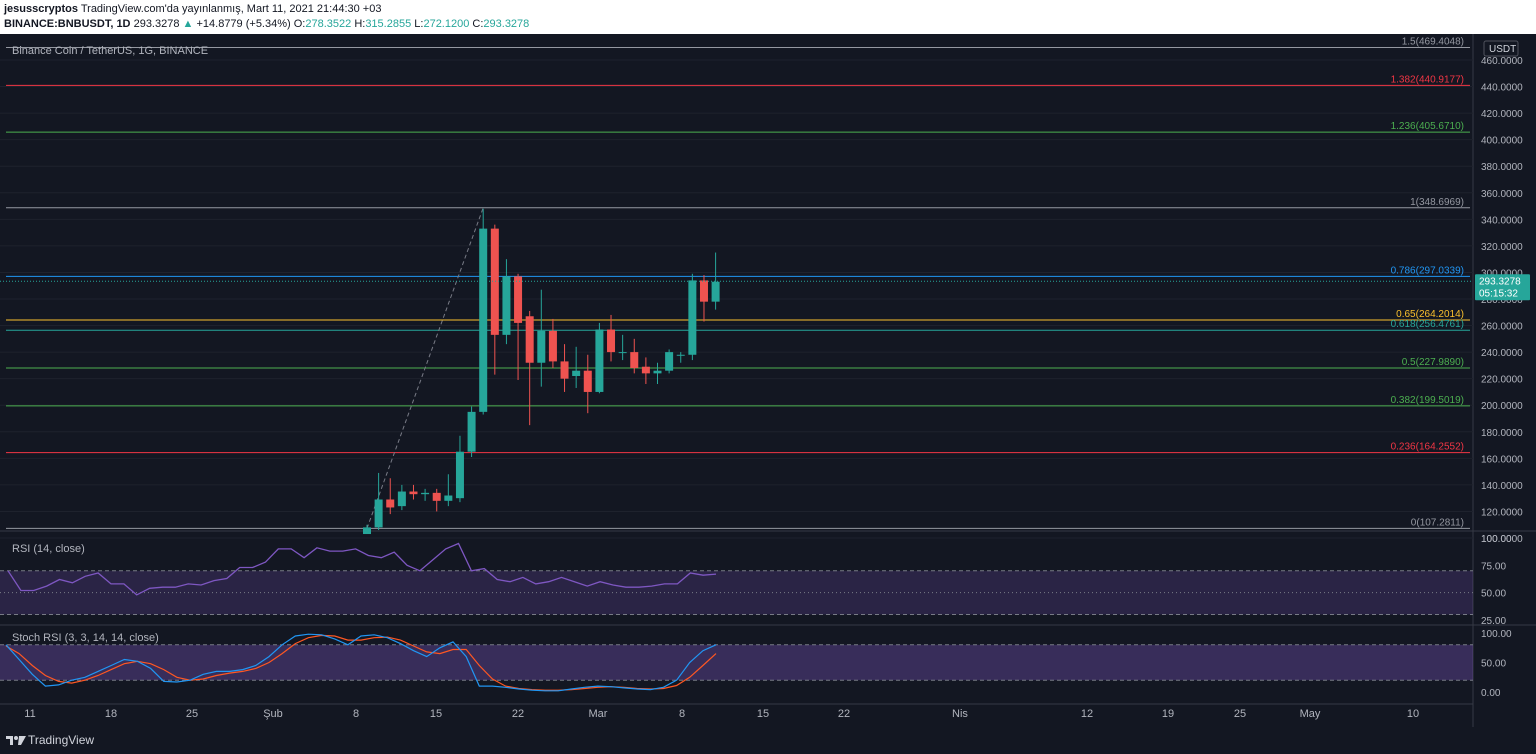  Describe the element at coordinates (1502, 220) in the screenshot. I see `price-tick-label: 340.0000` at that location.